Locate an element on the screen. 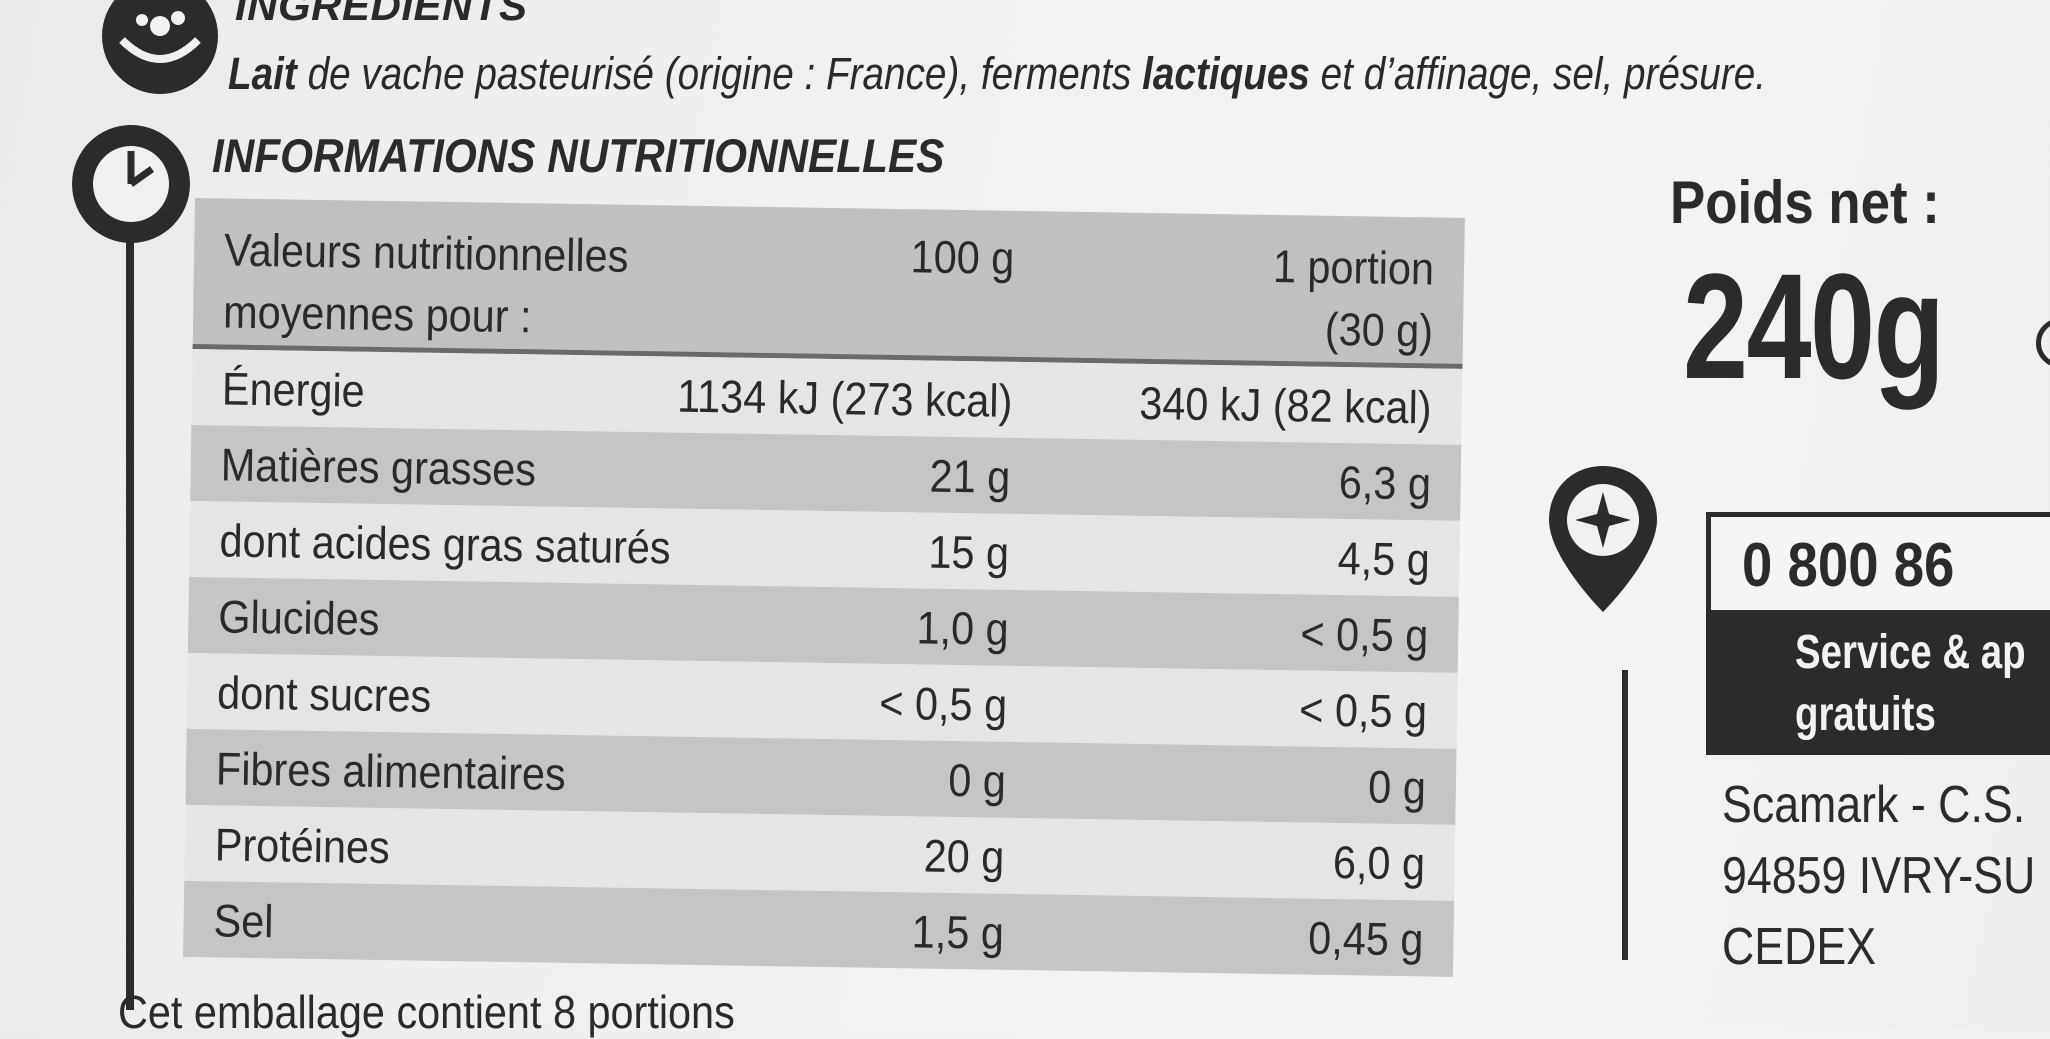 This screenshot has height=1039, width=2050. ingredients-lactiques: lactiques is located at coordinates (1226, 73).